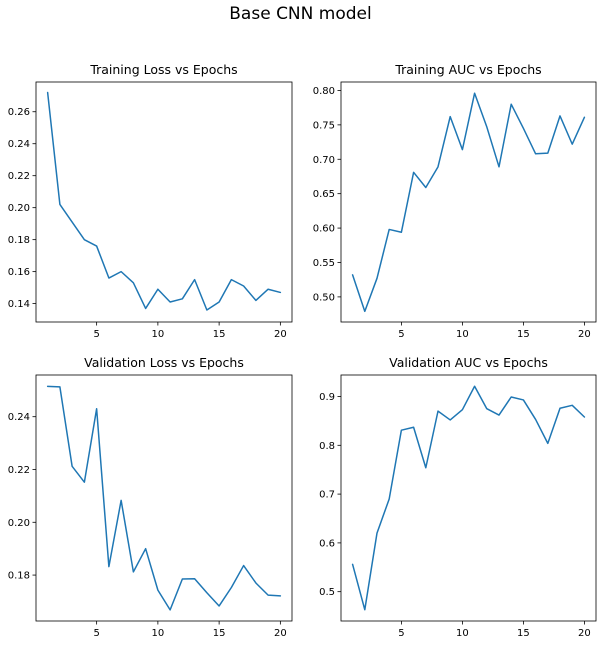  Describe the element at coordinates (158, 633) in the screenshot. I see `validation-loss-xtick-label: 10` at that location.